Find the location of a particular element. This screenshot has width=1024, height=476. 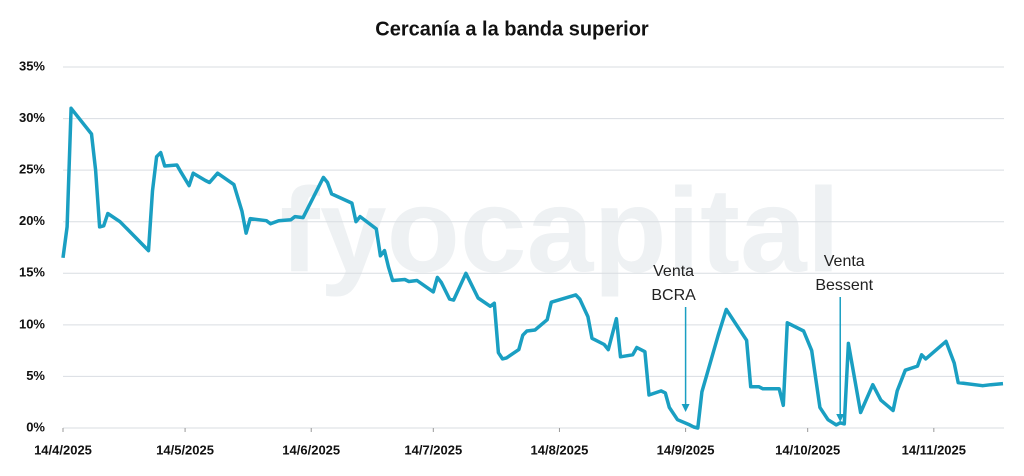

y-tick-label: 5% is located at coordinates (35, 375).